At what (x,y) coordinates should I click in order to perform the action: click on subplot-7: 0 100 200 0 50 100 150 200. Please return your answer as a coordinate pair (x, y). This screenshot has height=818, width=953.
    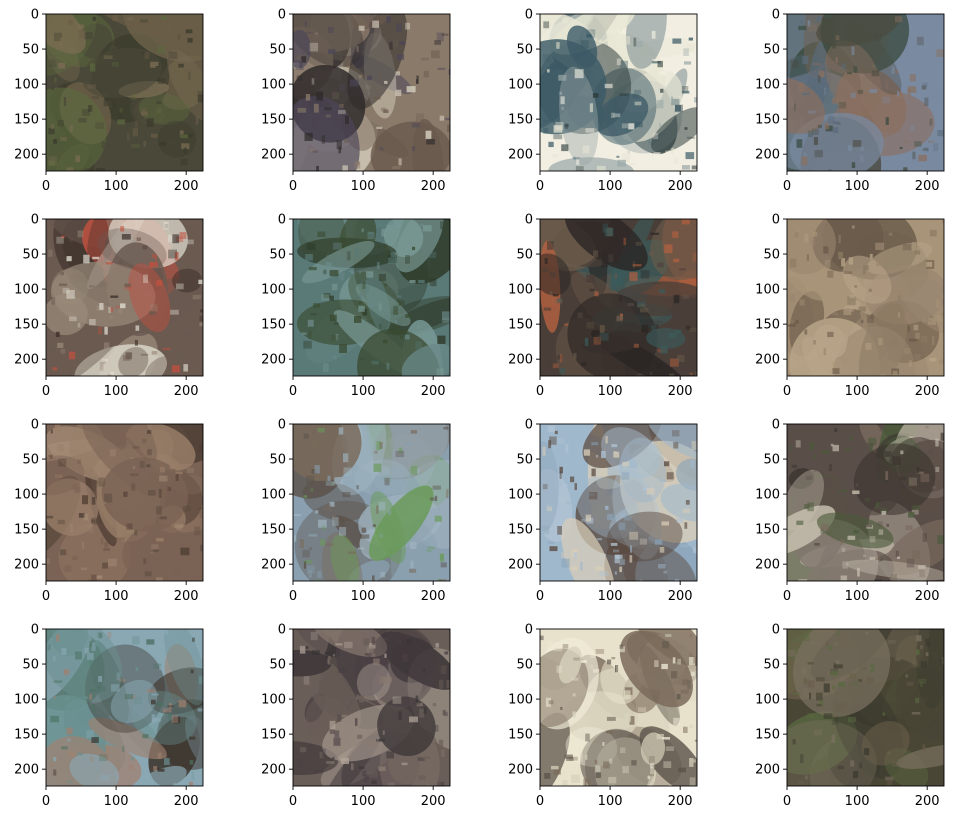
    Looking at the image, I should click on (603, 306).